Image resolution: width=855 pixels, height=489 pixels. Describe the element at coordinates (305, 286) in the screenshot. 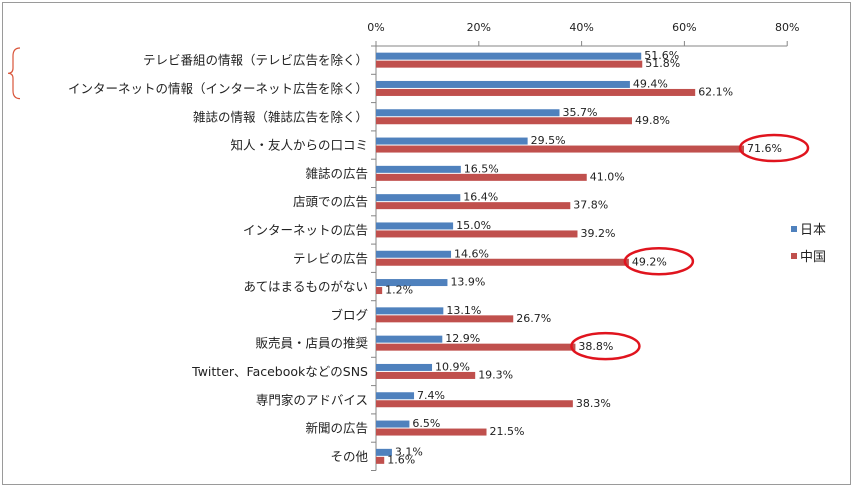

I see `category-label: あてはまるものがない` at that location.